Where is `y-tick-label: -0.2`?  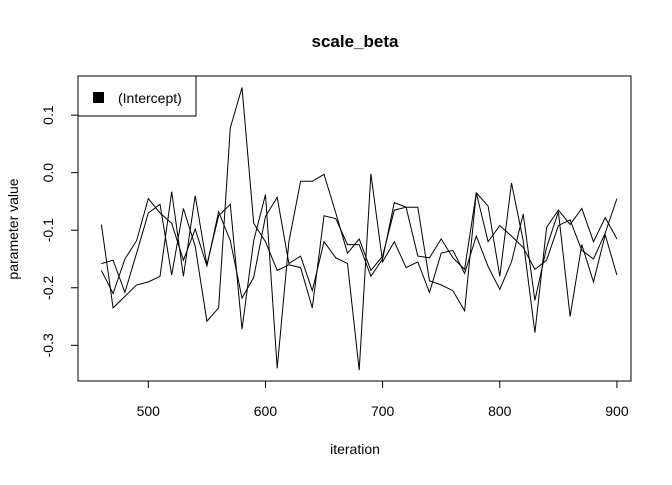 y-tick-label: -0.2 is located at coordinates (48, 288).